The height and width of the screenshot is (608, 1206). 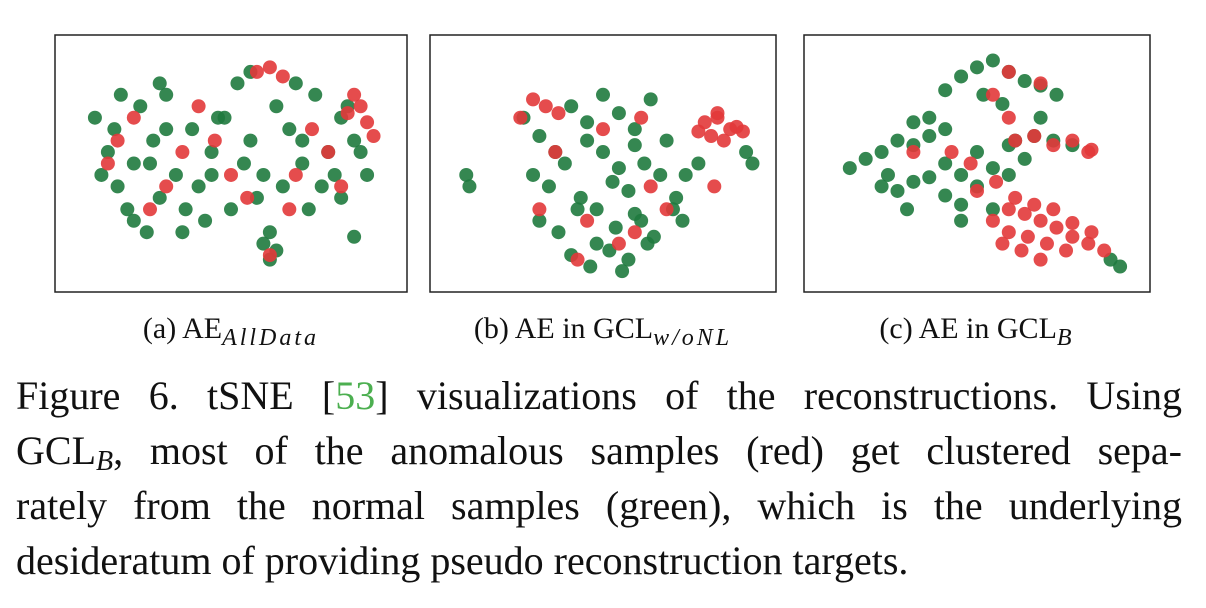 I want to click on caption-subscript: w/oNL, so click(x=692, y=338).